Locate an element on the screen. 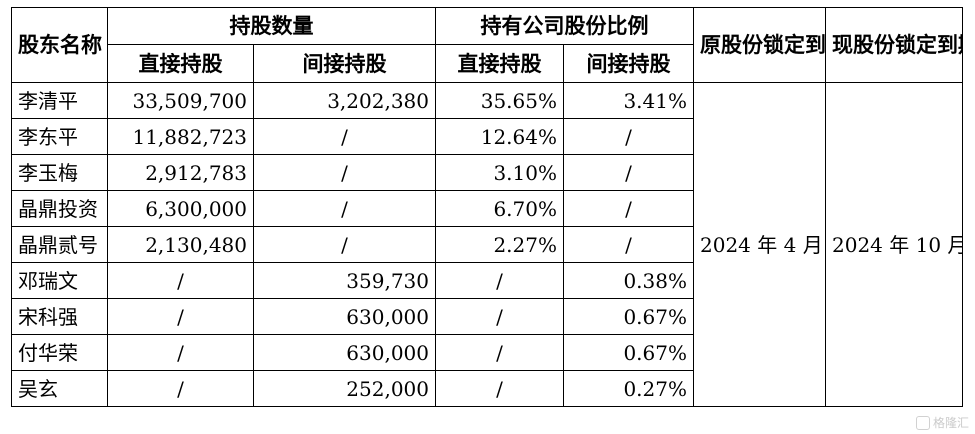 The image size is (975, 434). header-direct-ratio: 直接持股 is located at coordinates (499, 63).